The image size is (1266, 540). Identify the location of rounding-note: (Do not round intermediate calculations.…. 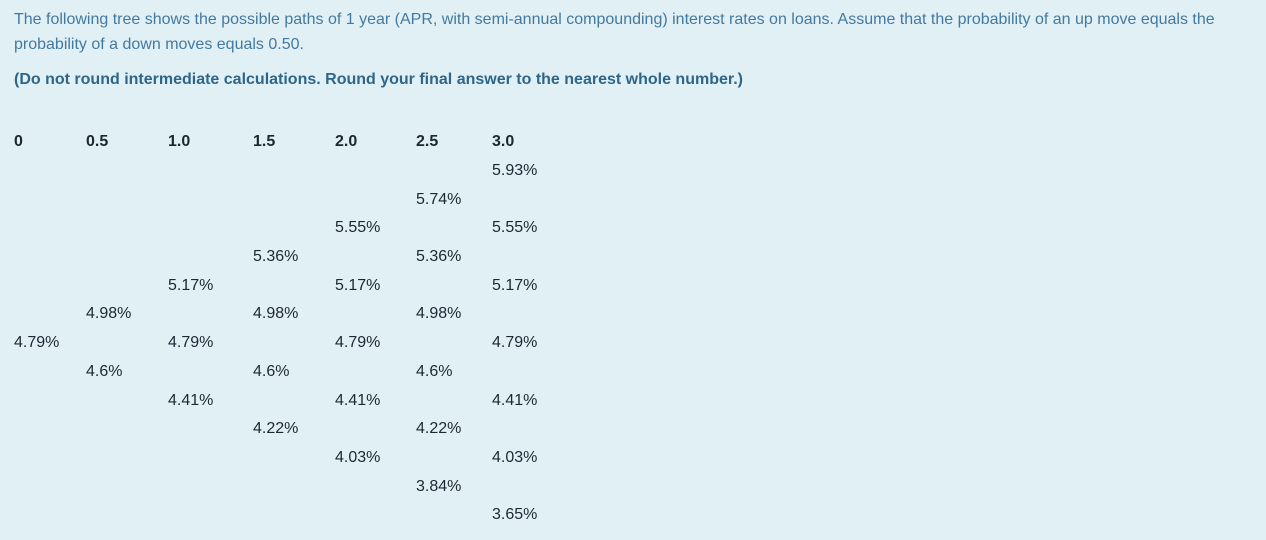
(378, 79).